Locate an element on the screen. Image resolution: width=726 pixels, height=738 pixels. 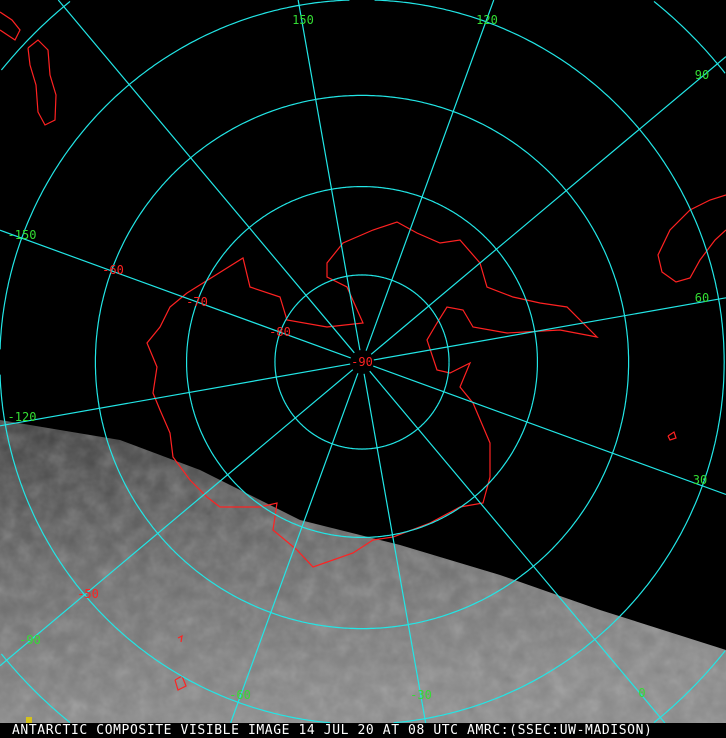
latitude-label: -90 is located at coordinates (362, 362).